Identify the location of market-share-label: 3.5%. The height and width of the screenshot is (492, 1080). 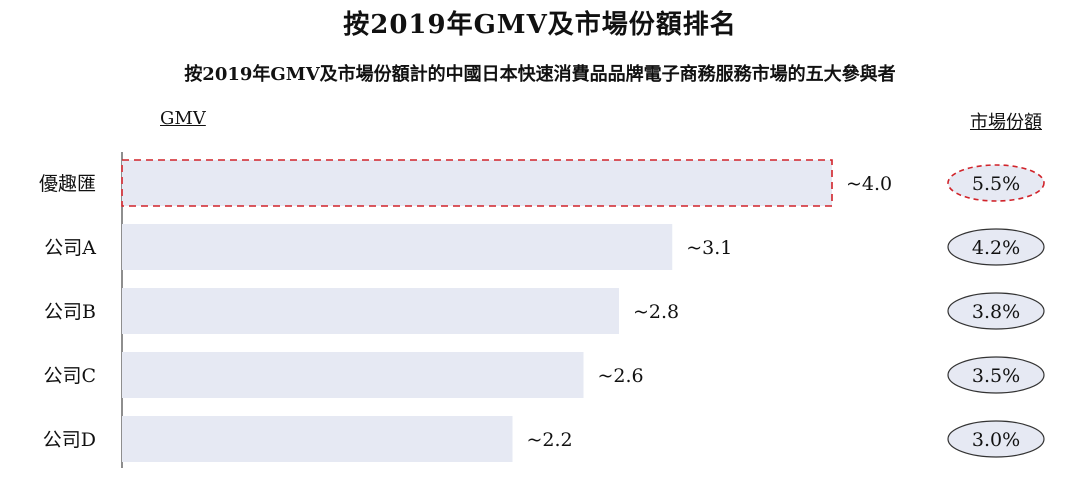
(996, 376).